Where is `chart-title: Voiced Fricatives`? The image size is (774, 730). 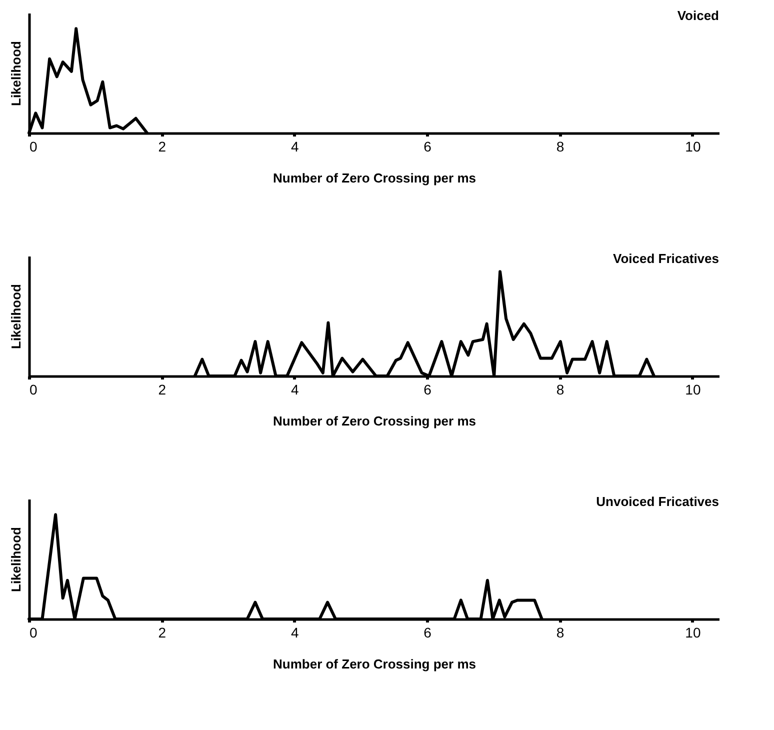
chart-title: Voiced Fricatives is located at coordinates (666, 258).